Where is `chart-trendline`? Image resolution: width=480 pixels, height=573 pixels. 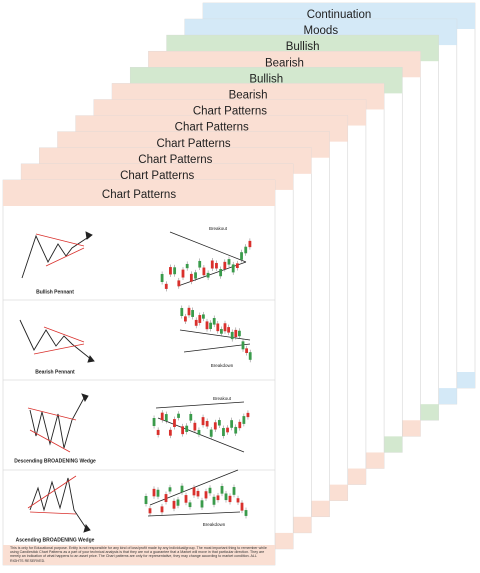
chart-trendline is located at coordinates (199, 374).